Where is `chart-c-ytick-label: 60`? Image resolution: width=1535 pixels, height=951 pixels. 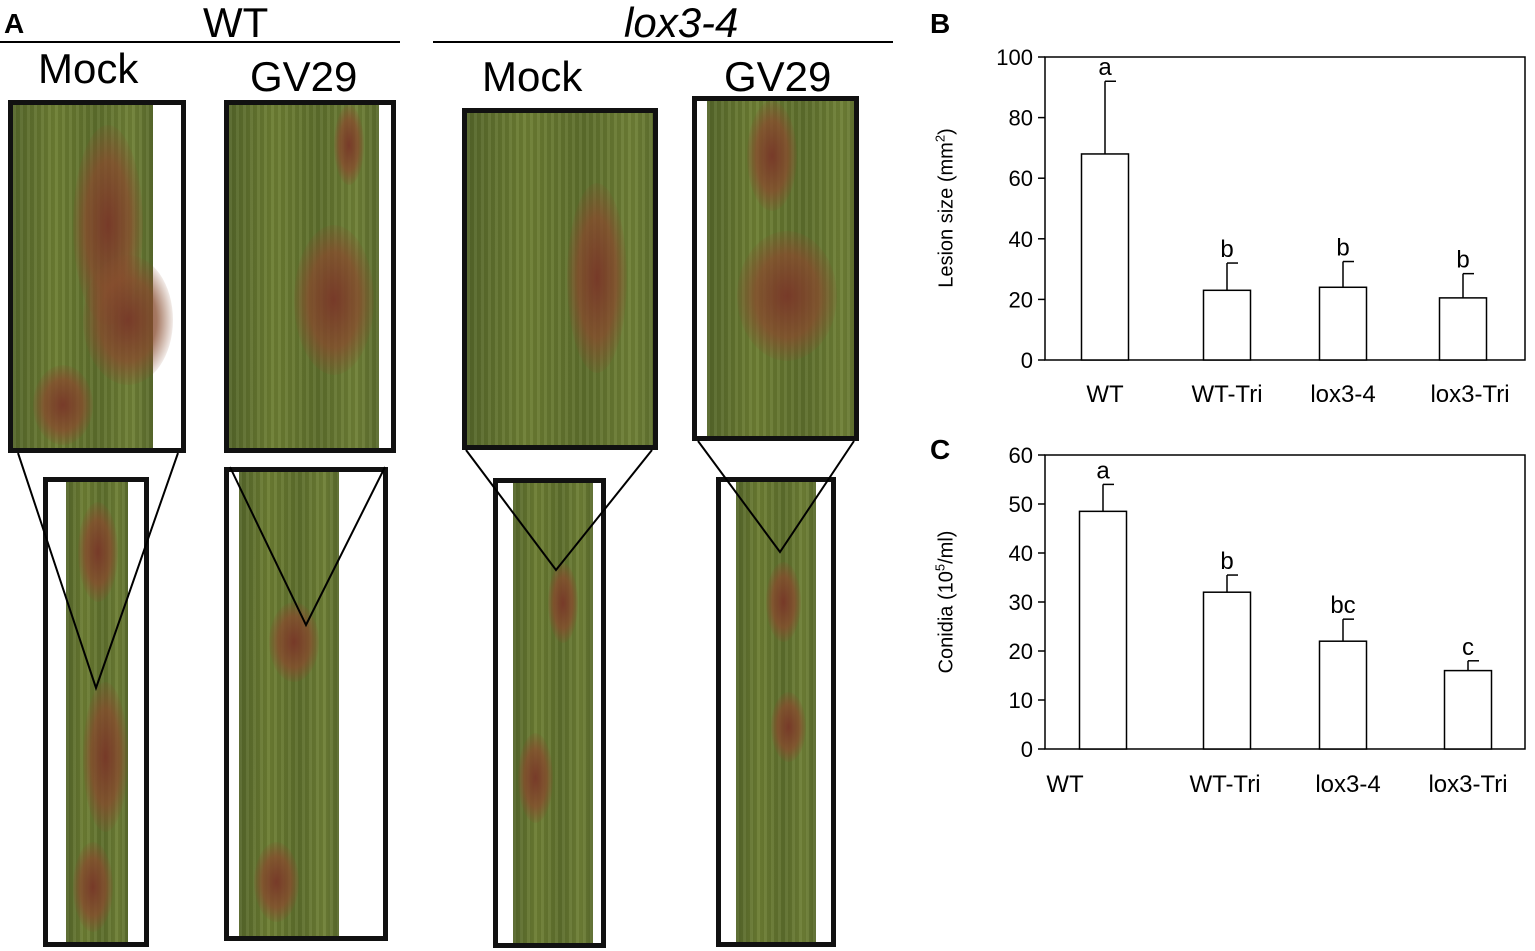 chart-c-ytick-label: 60 is located at coordinates (1021, 455).